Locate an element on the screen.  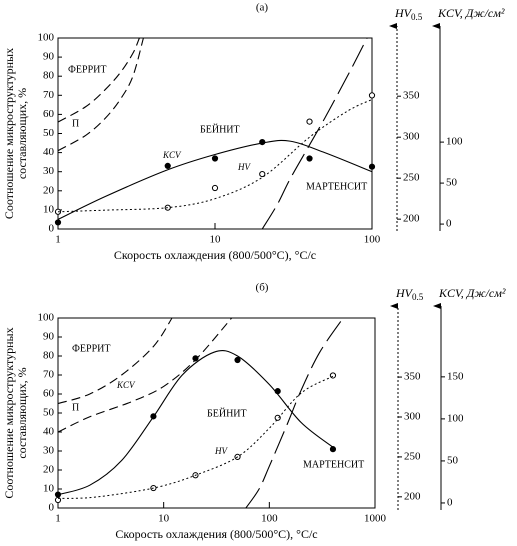
x-tick-label: 1000 is located at coordinates (375, 519).